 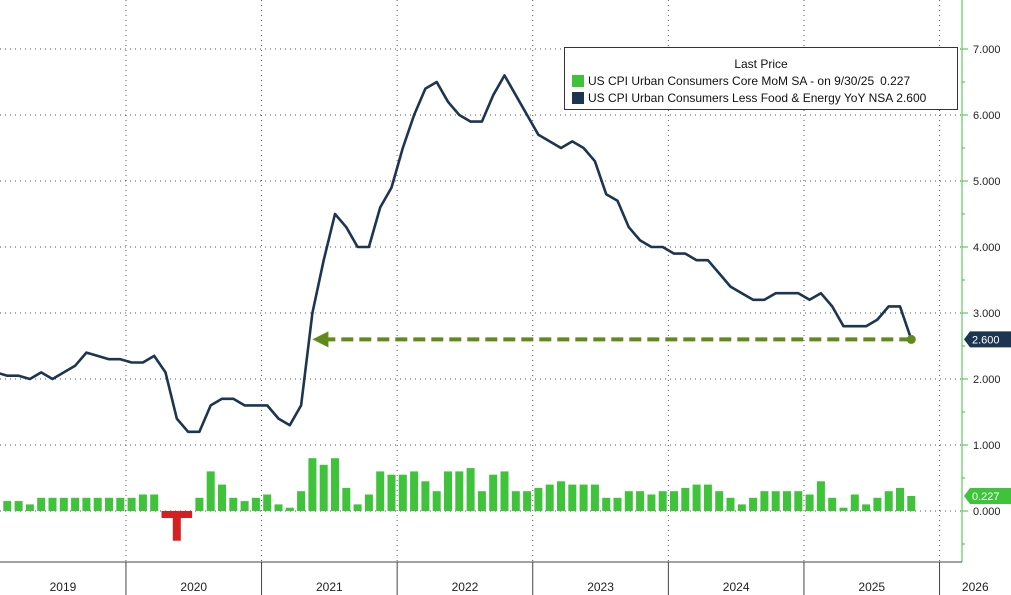 What do you see at coordinates (987, 314) in the screenshot?
I see `y-tick-label: 3.000` at bounding box center [987, 314].